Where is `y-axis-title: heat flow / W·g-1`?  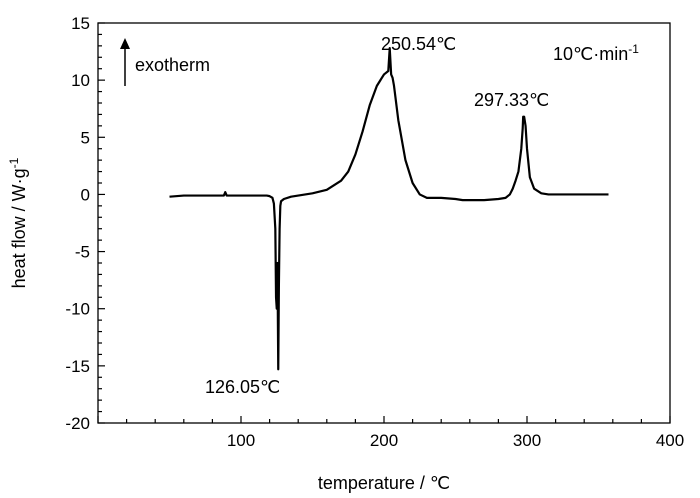 y-axis-title: heat flow / W·g-1 is located at coordinates (18, 222).